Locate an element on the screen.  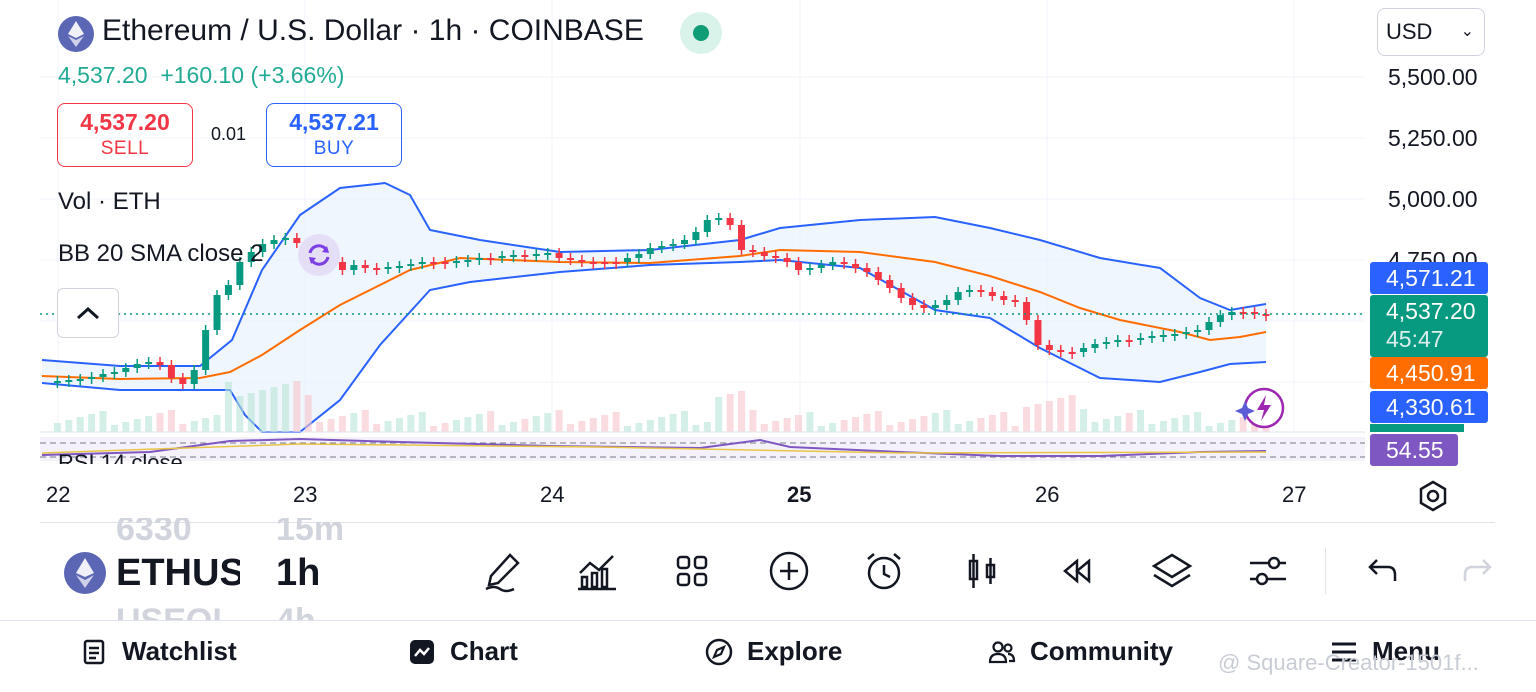
undo-icon is located at coordinates (1382, 571).